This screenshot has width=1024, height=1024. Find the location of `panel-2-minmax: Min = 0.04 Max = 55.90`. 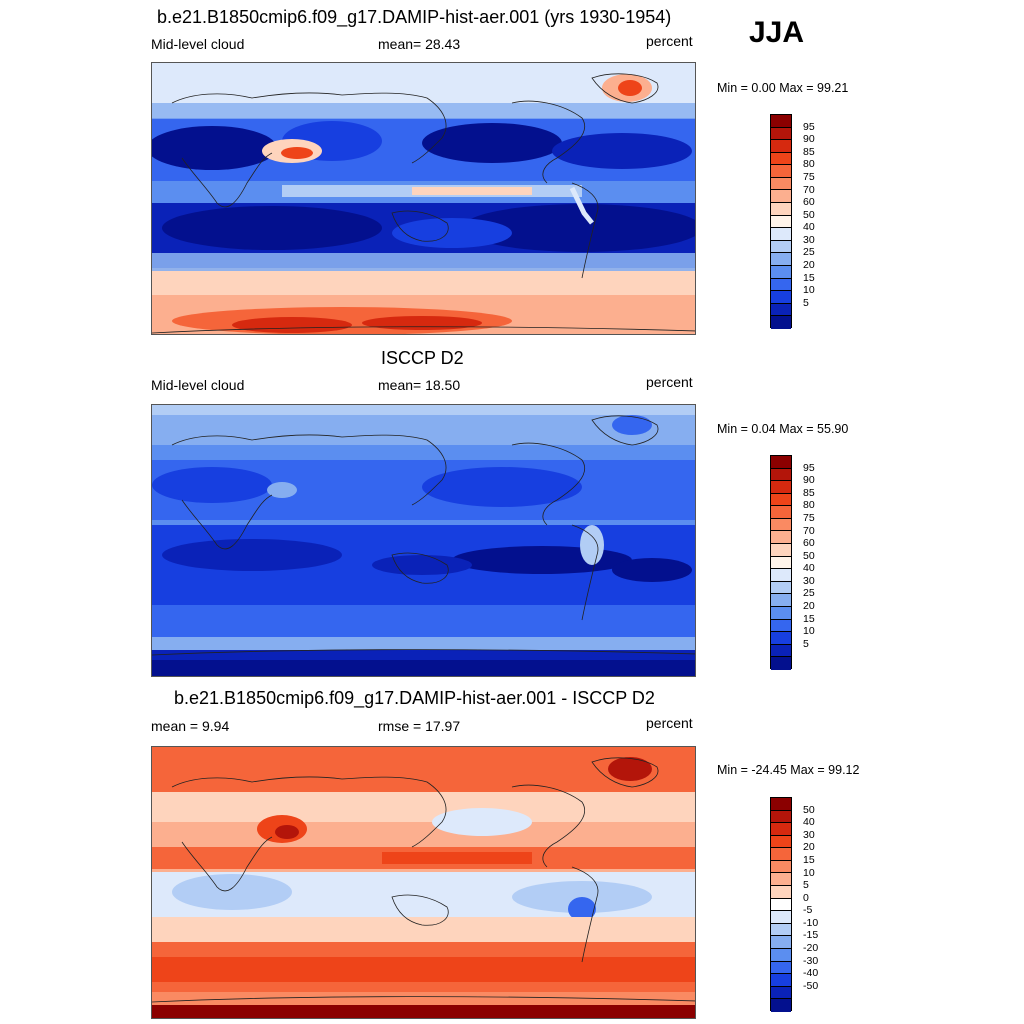

panel-2-minmax: Min = 0.04 Max = 55.90 is located at coordinates (783, 429).